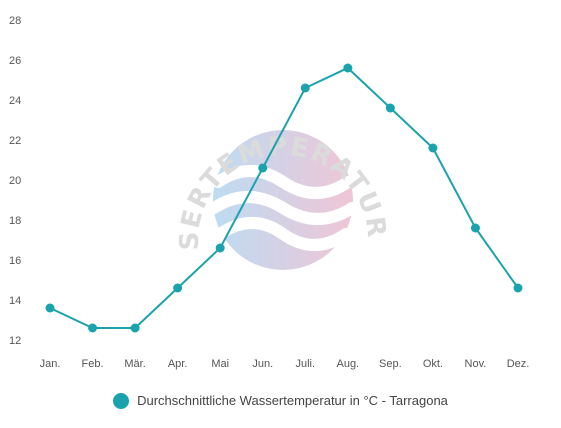  I want to click on y-tick-label: 18, so click(15, 221).